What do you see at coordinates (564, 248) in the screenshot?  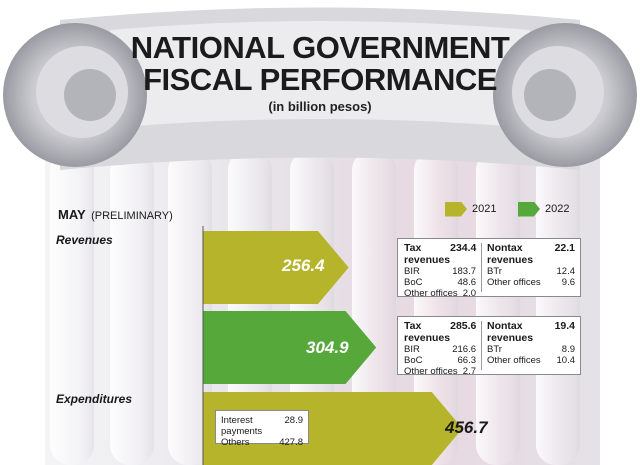 I see `nontax-revenues-value: 22.1` at bounding box center [564, 248].